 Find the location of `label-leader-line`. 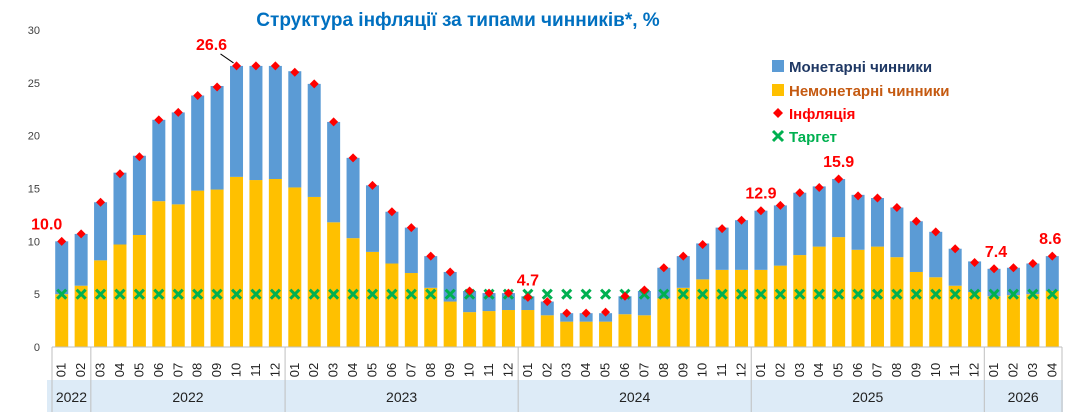

label-leader-line is located at coordinates (227, 58).